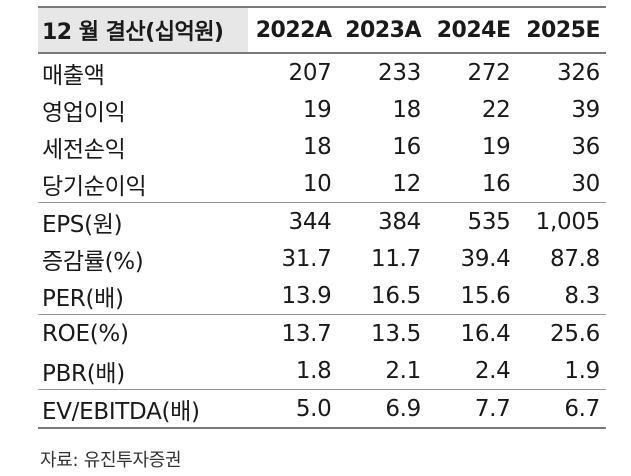 The image size is (631, 476). I want to click on table-row-growth-rate: 증감률(%) 31.7 11.7 39.4 87.8, so click(322, 258).